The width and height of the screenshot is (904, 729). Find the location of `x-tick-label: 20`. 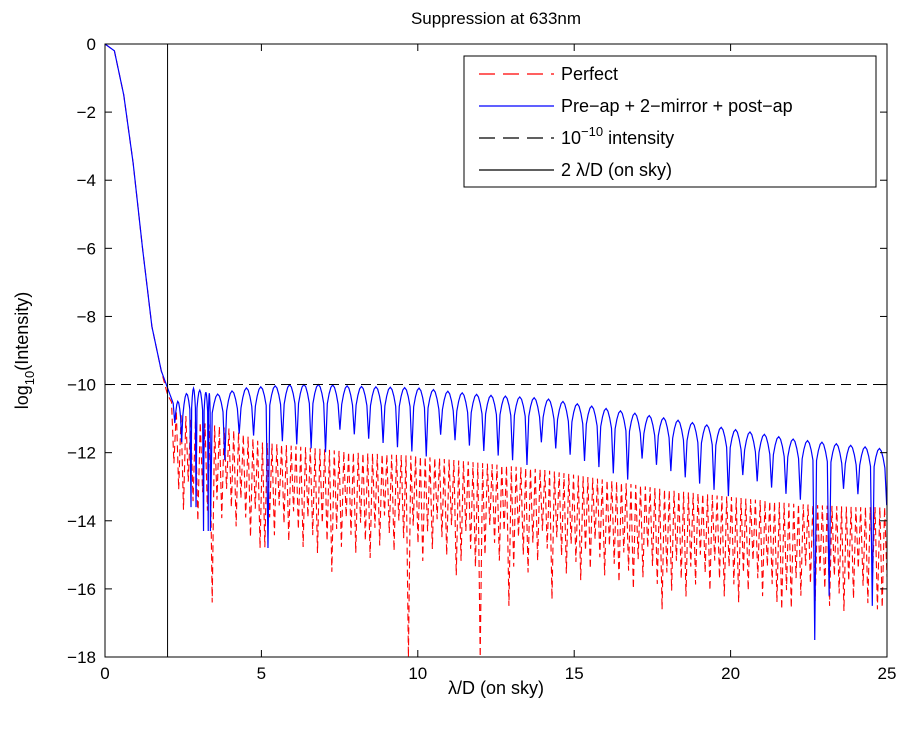

x-tick-label: 20 is located at coordinates (730, 673).